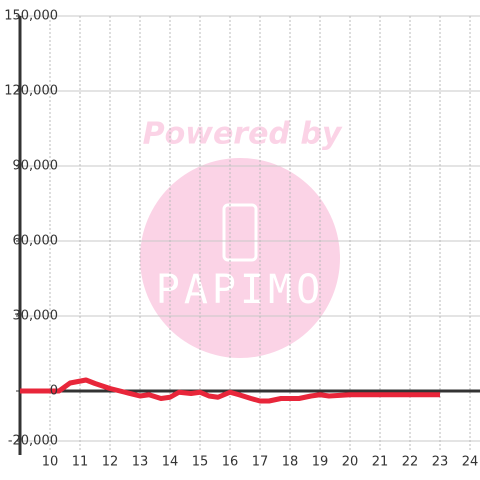 The height and width of the screenshot is (480, 480). What do you see at coordinates (260, 462) in the screenshot?
I see `x-tick-label: 17` at bounding box center [260, 462].